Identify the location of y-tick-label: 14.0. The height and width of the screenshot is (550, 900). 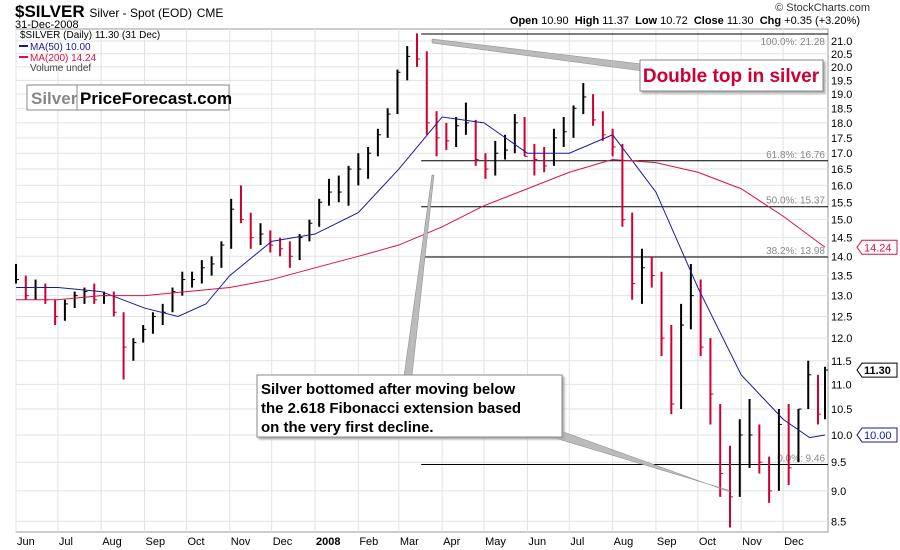
(841, 257).